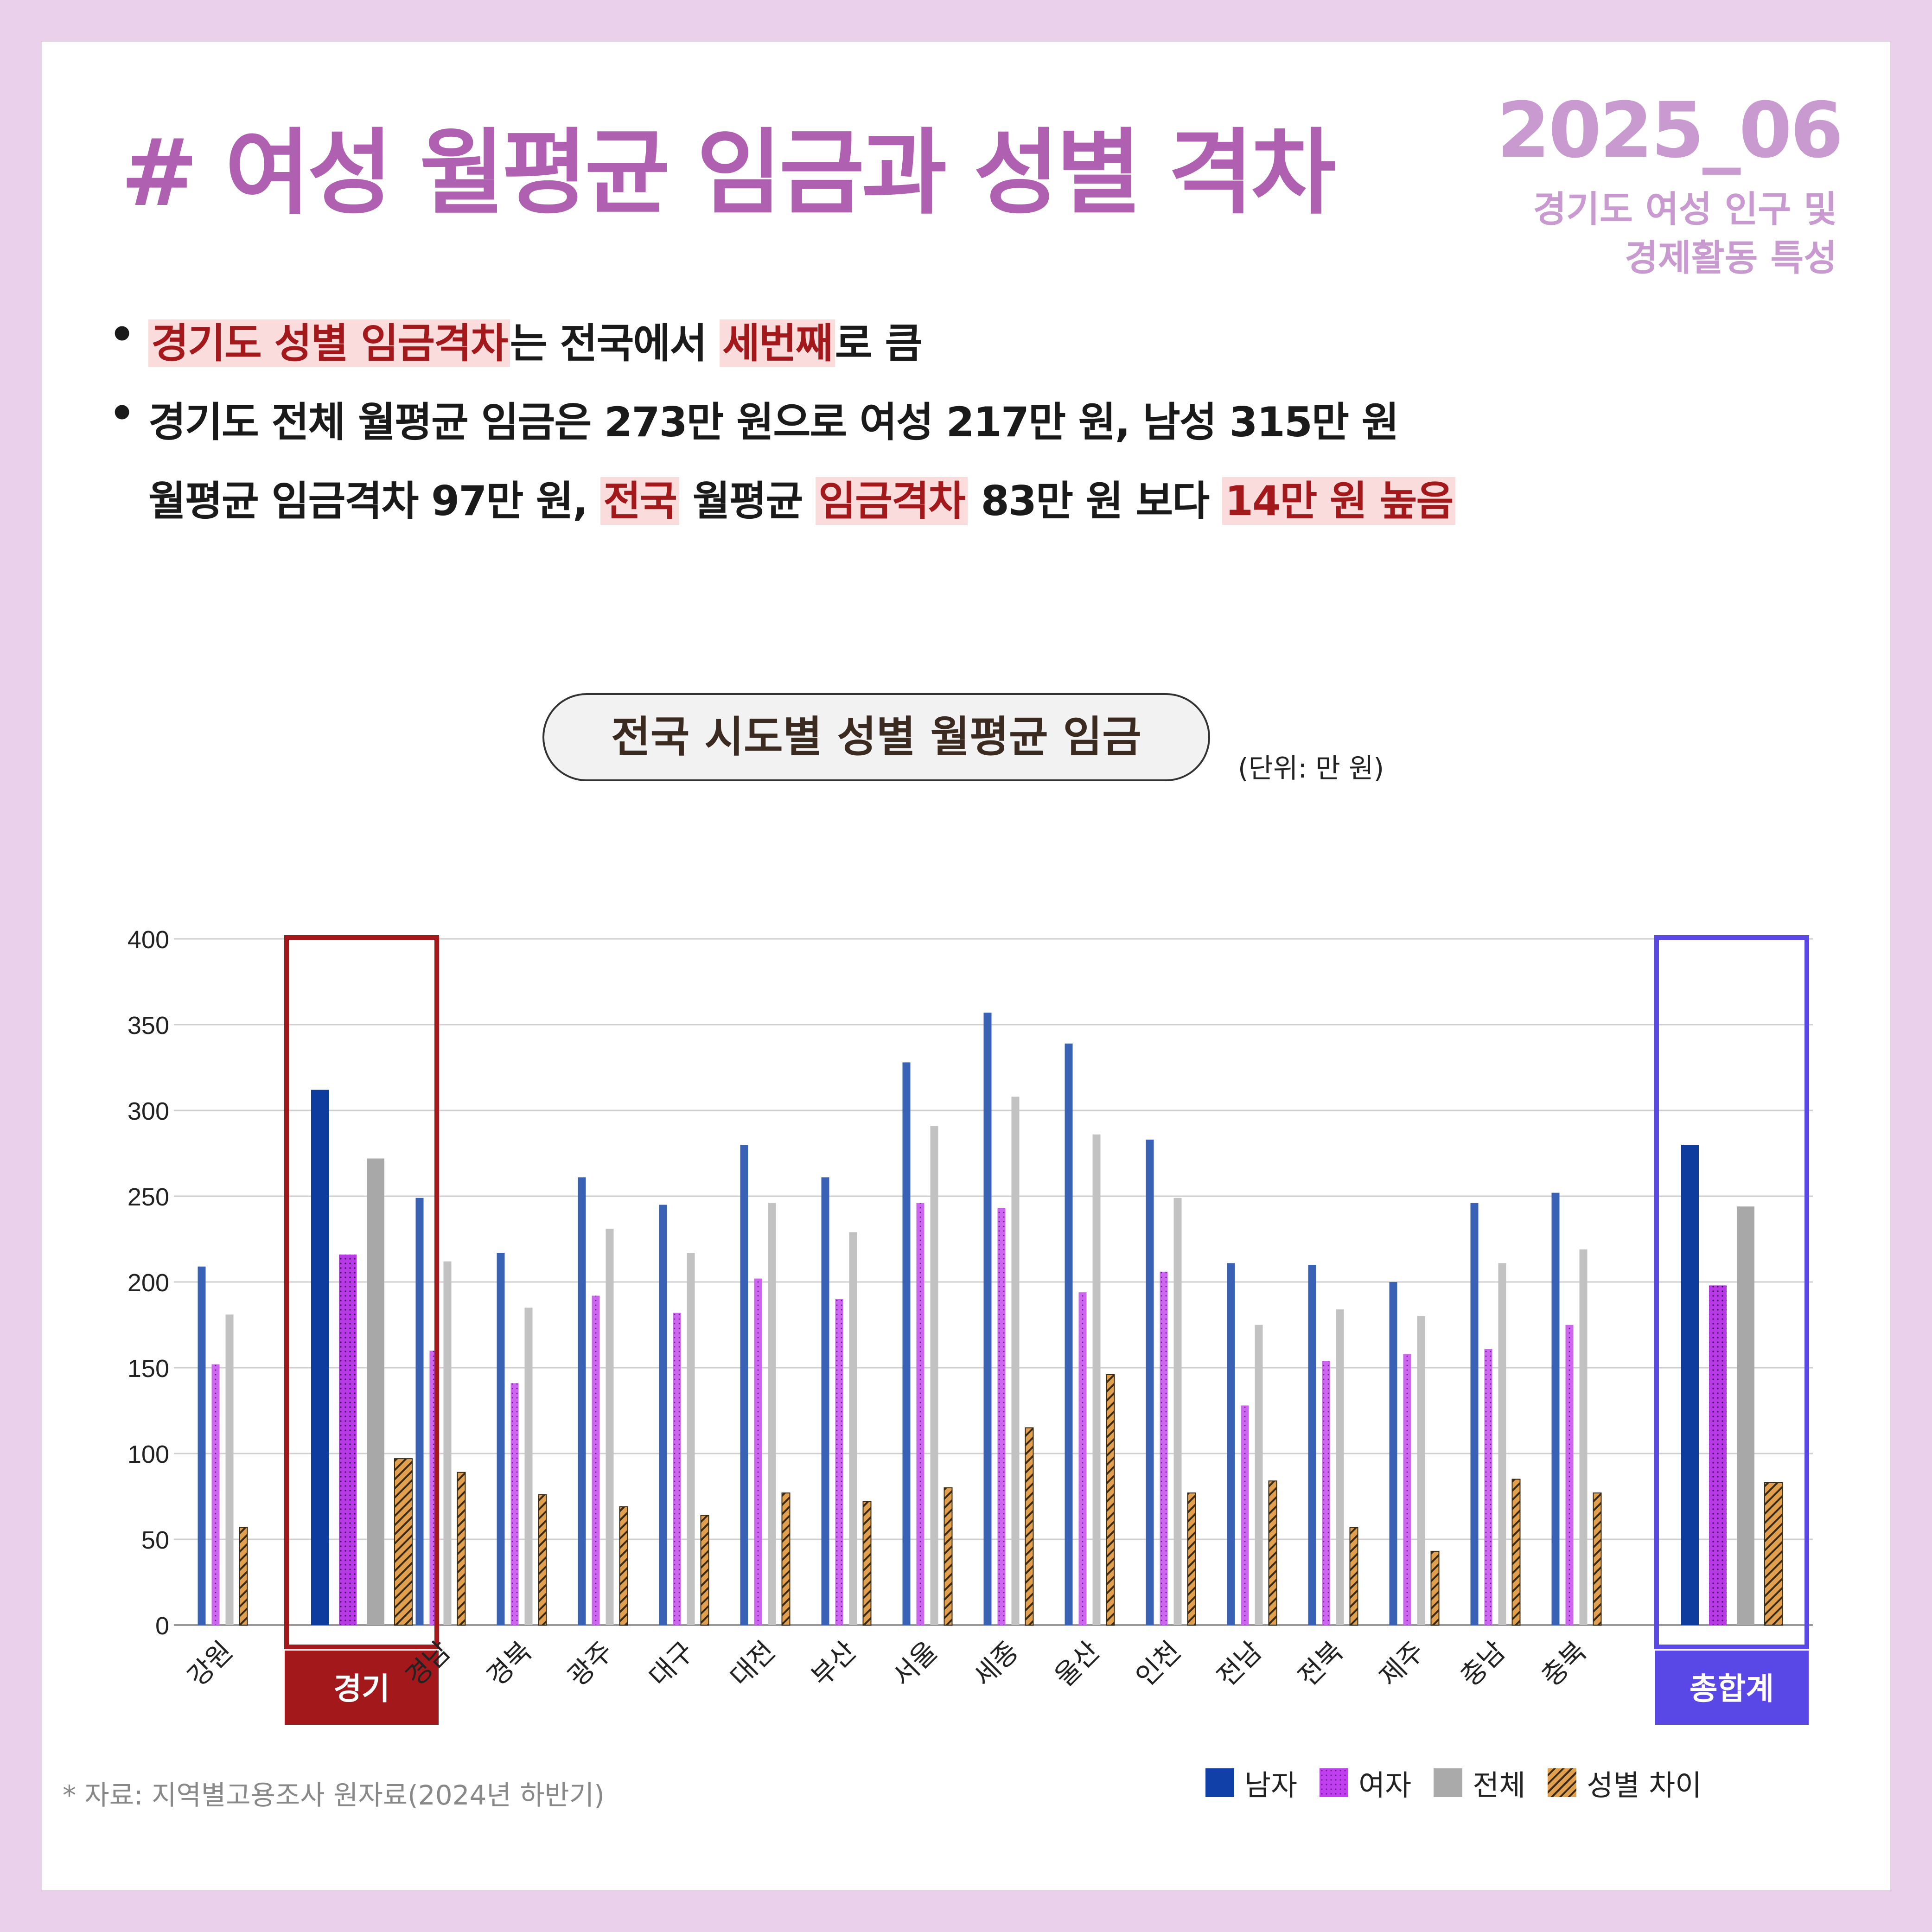 This screenshot has width=1932, height=1932. What do you see at coordinates (1731, 258) in the screenshot?
I see `series-title-line2: 경제활동 특성` at bounding box center [1731, 258].